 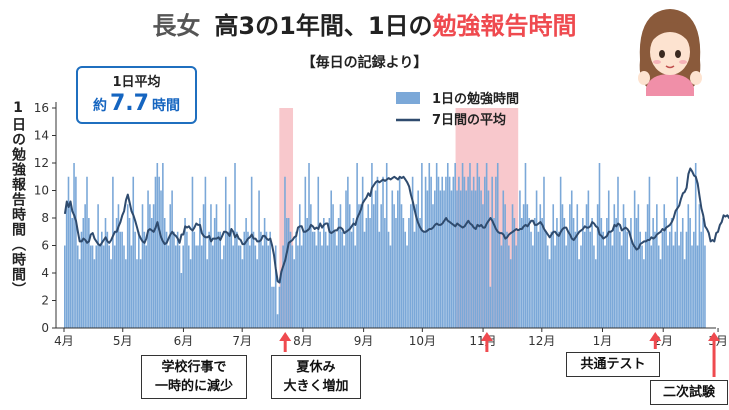 I want to click on annotation-second-exam-text: 二次試験, so click(x=688, y=392).